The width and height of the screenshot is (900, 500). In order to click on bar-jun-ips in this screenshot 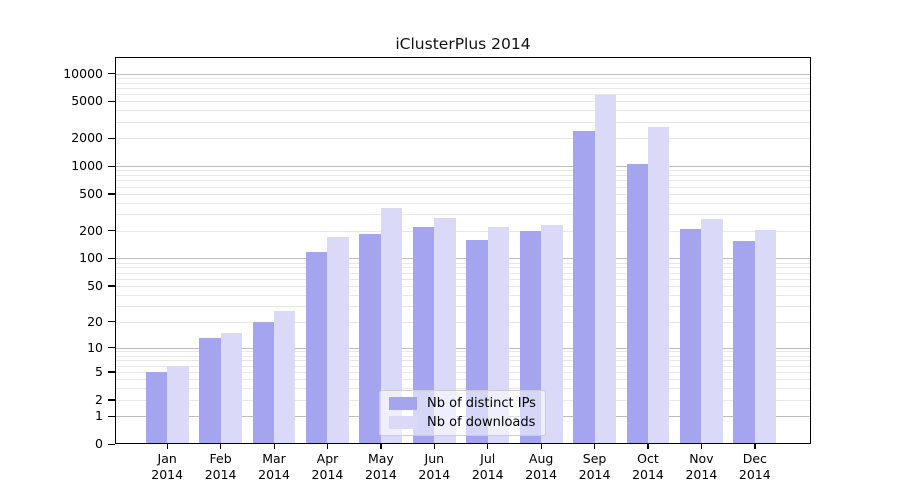, I will do `click(423, 335)`.